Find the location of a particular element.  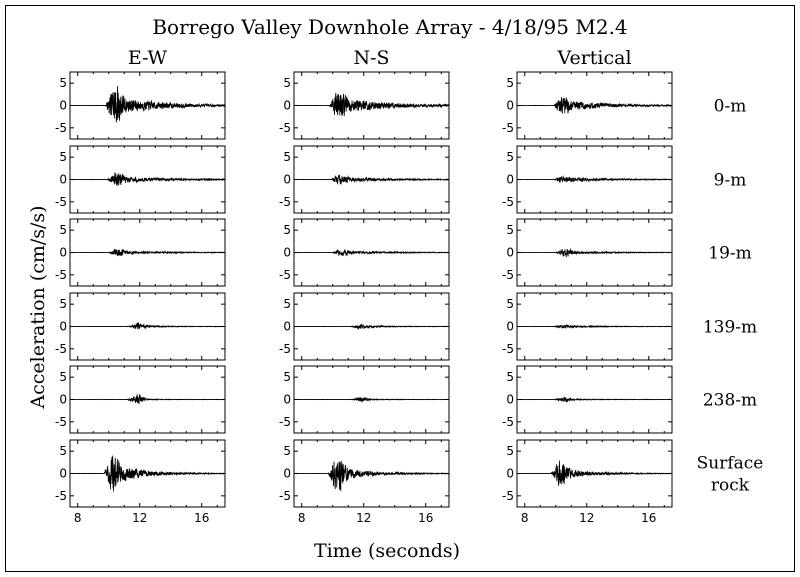

row-label: Surface is located at coordinates (730, 464).